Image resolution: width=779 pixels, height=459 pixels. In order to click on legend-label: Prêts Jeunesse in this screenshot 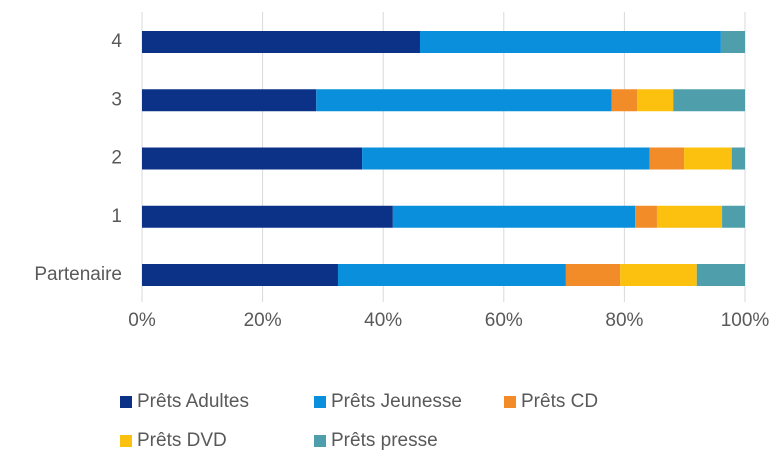, I will do `click(396, 401)`.